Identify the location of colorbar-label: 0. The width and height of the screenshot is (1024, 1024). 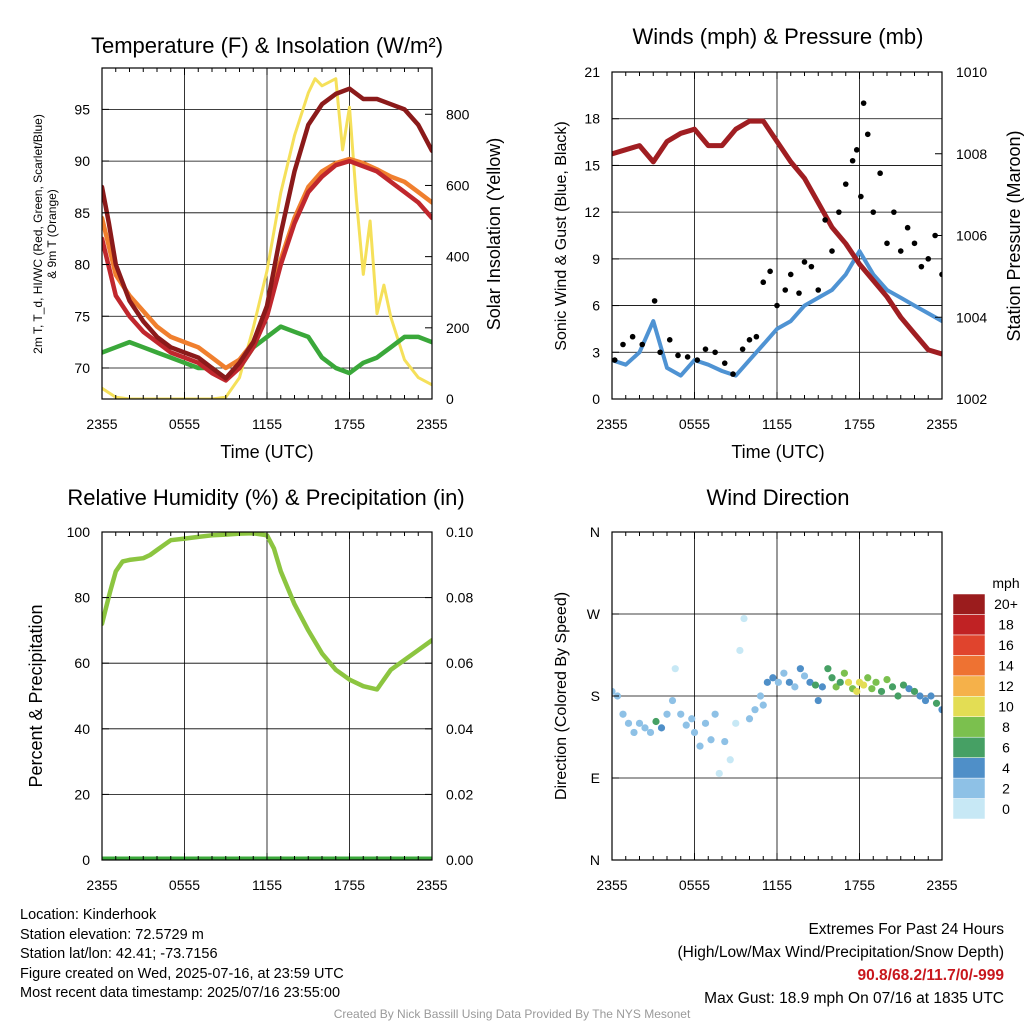
(1006, 809).